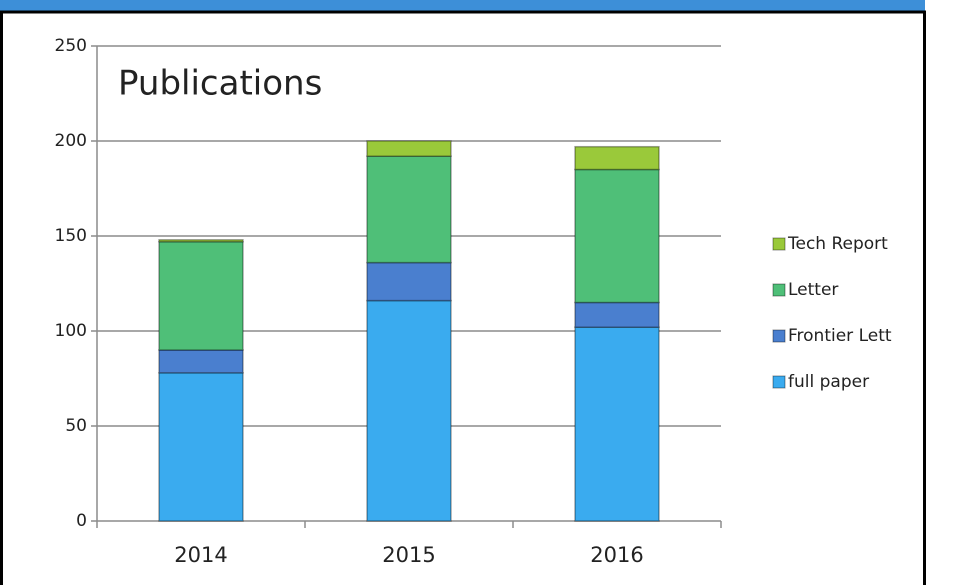  What do you see at coordinates (837, 244) in the screenshot?
I see `legend-label: Tech Report` at bounding box center [837, 244].